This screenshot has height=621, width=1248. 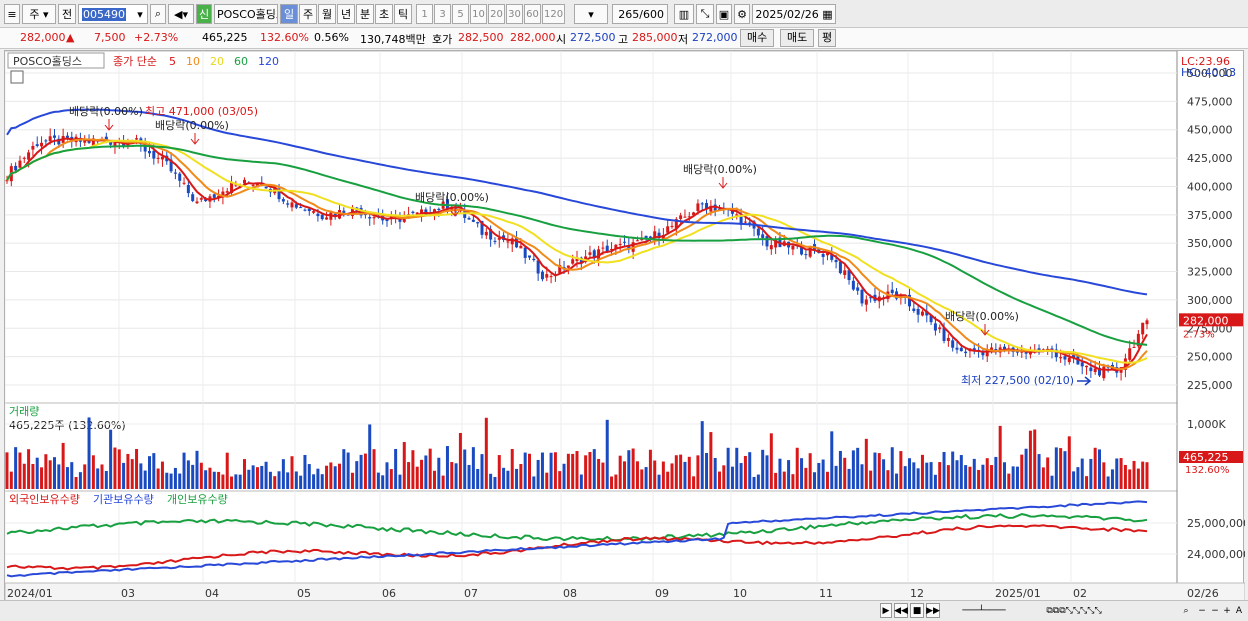 What do you see at coordinates (246, 14) in the screenshot?
I see `stock-name: POSCO홀딩스` at bounding box center [246, 14].